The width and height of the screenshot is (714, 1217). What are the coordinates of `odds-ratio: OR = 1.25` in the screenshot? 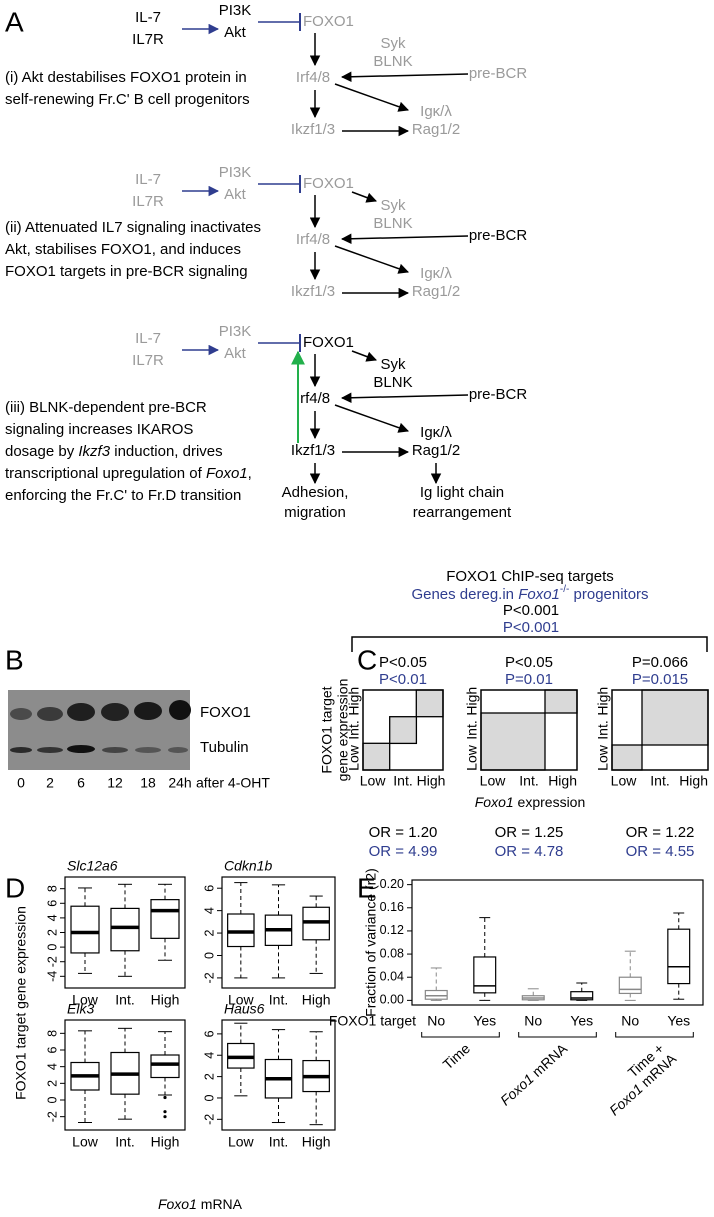 It's located at (529, 832).